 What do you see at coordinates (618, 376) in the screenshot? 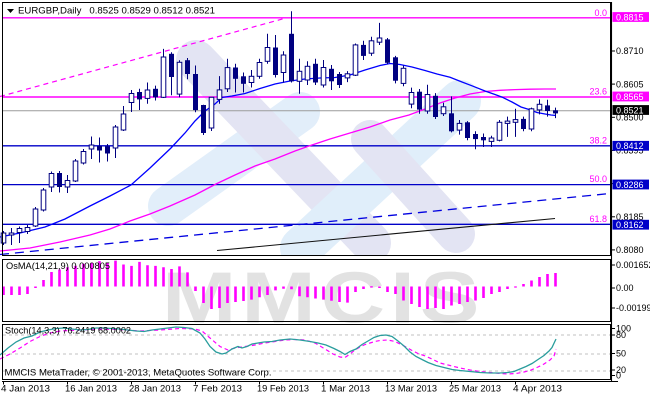
I see `svg-text: 0` at bounding box center [618, 376].